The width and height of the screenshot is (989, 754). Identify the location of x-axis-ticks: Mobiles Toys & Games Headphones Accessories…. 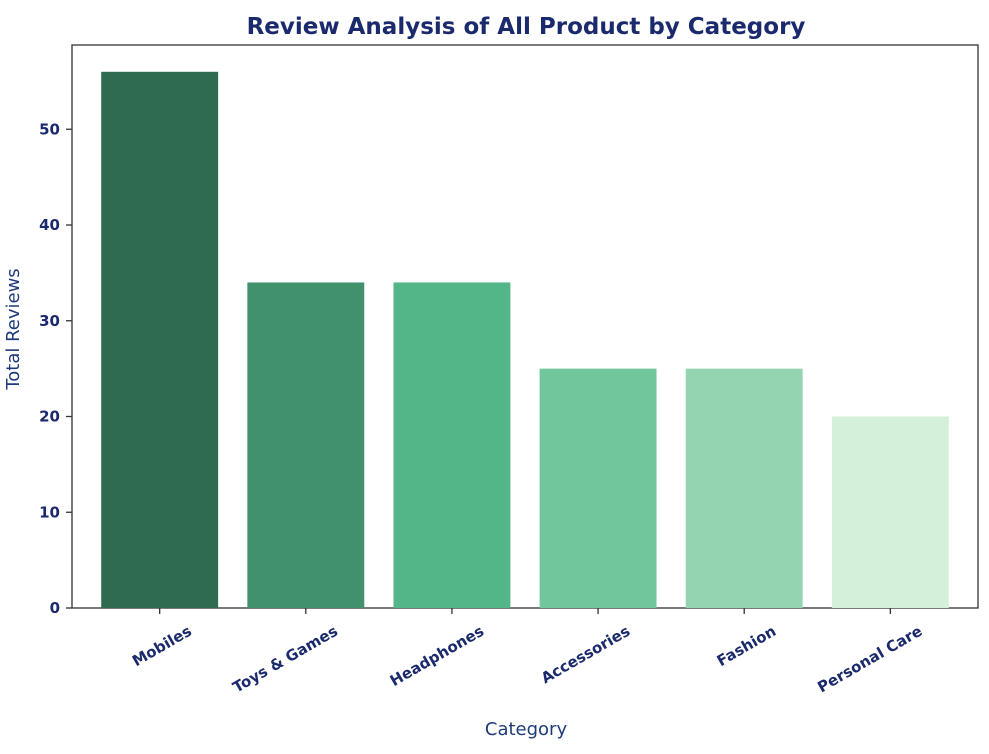
(527, 652).